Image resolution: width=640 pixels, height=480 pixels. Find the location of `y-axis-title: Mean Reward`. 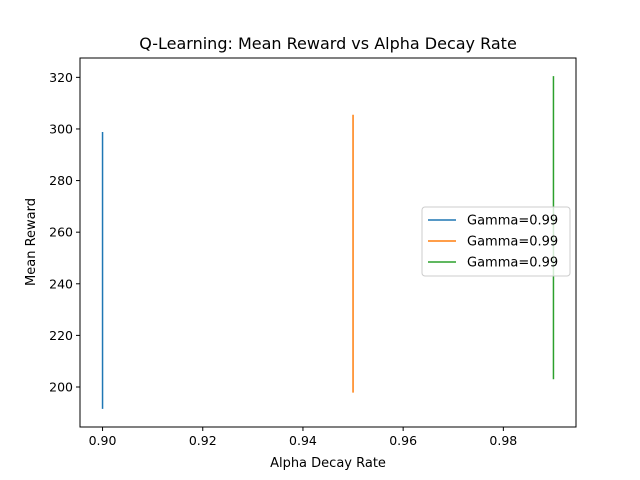

y-axis-title: Mean Reward is located at coordinates (31, 242).